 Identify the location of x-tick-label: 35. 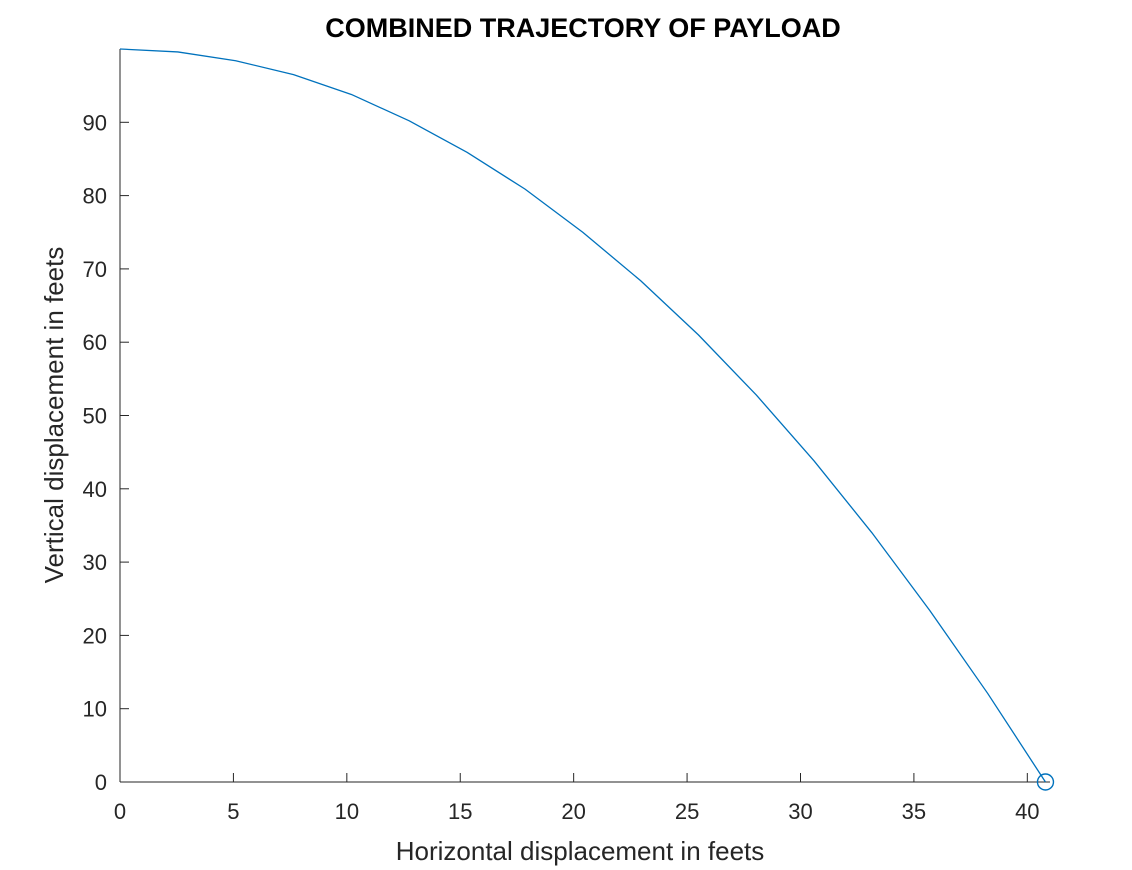
(914, 811).